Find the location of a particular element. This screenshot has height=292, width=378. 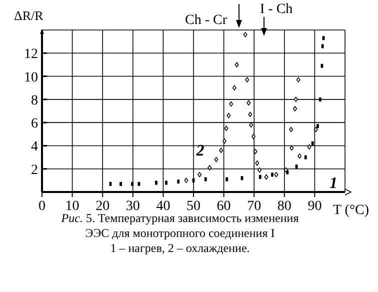

legend-label: 1 is located at coordinates (333, 183).